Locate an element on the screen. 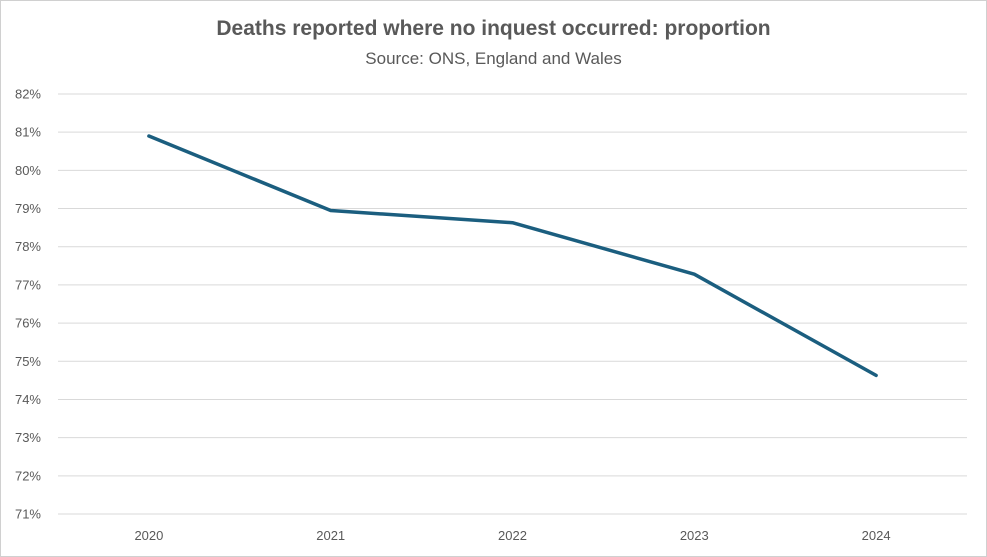 The image size is (987, 557). y-tick-label: 73% is located at coordinates (28, 437).